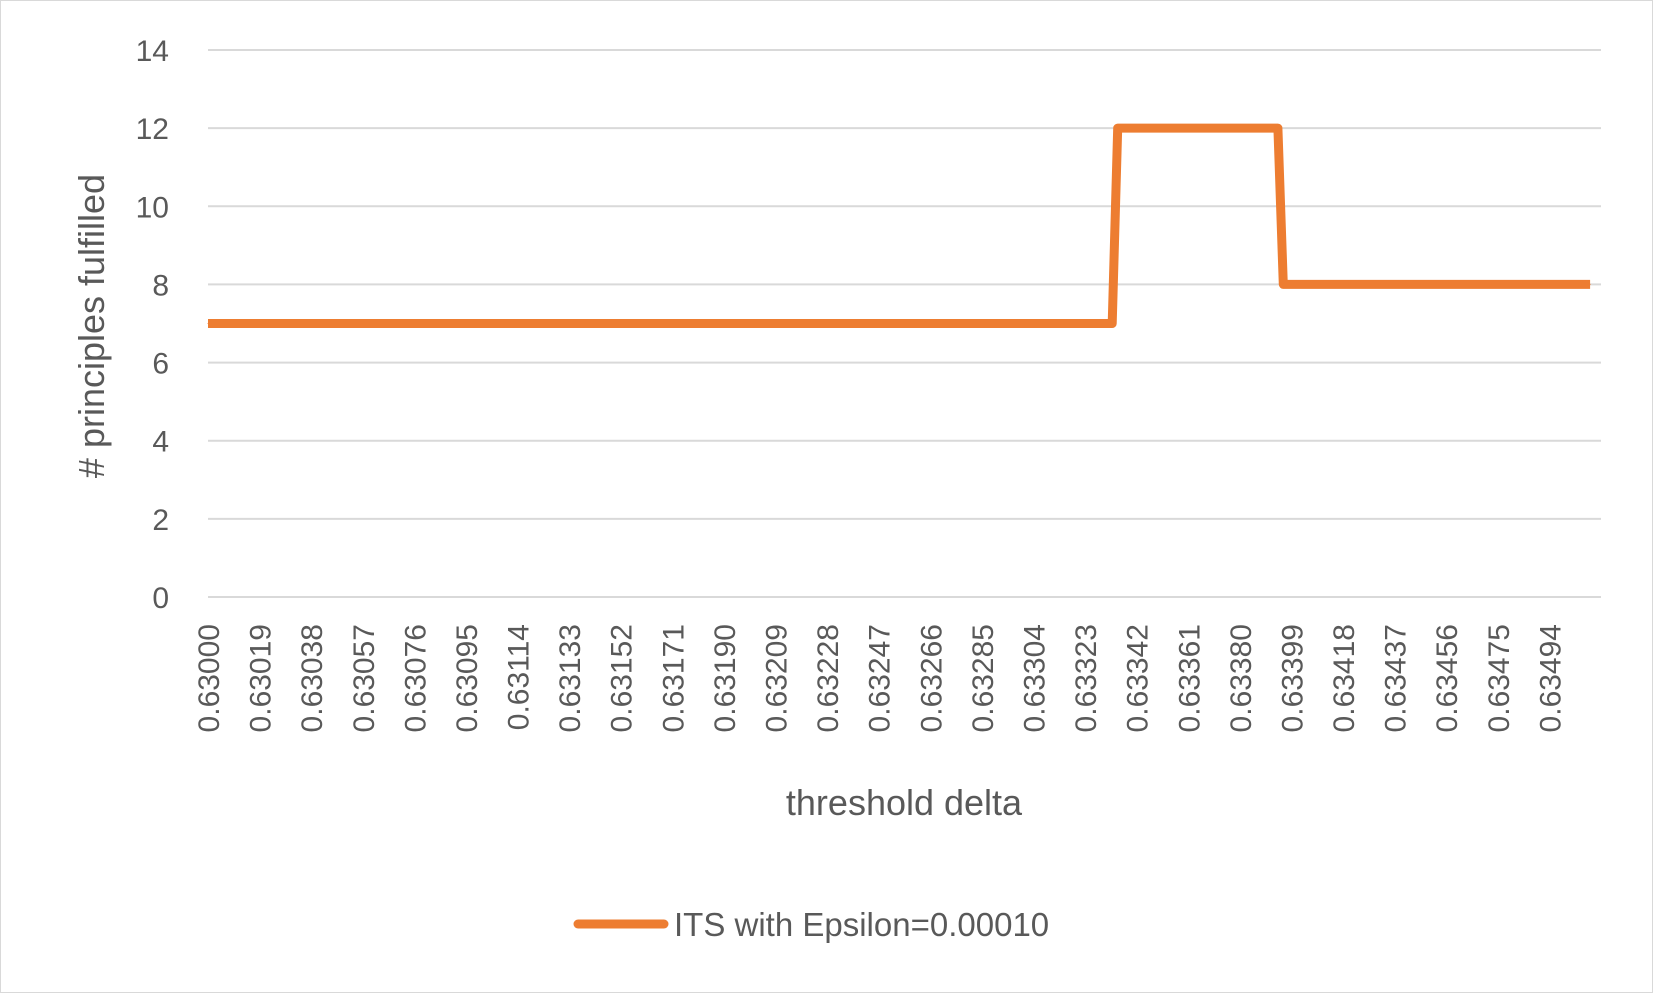 The image size is (1653, 993). What do you see at coordinates (861, 924) in the screenshot?
I see `legend-label: ITS with Epsilon=0.00010` at bounding box center [861, 924].